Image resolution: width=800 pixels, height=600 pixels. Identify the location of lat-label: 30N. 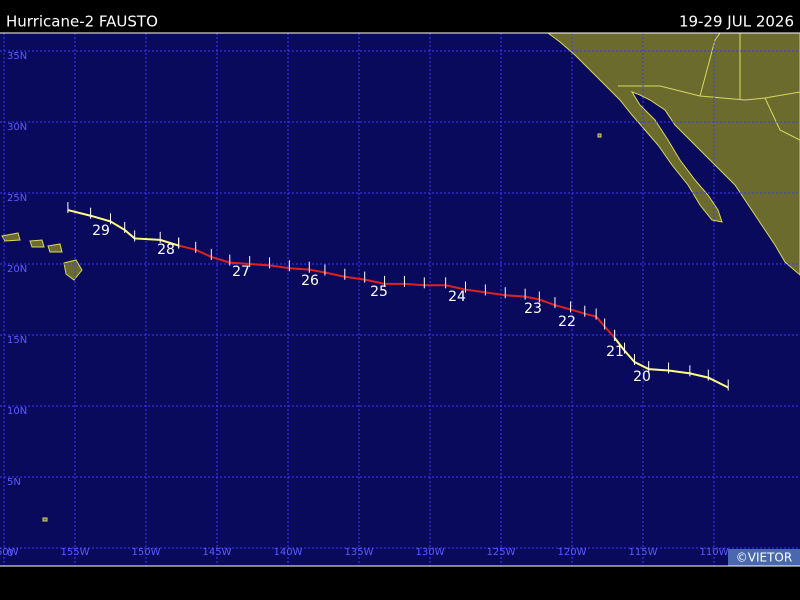
(17, 127).